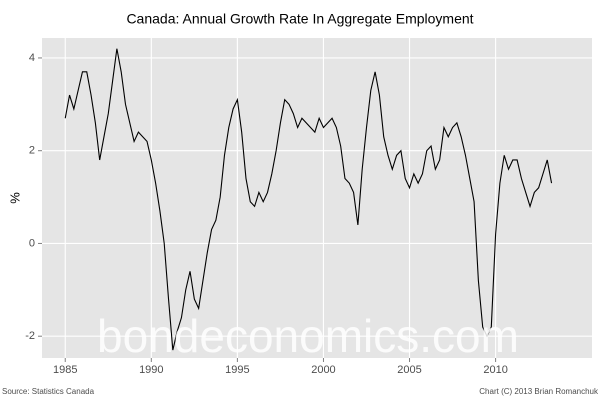 The height and width of the screenshot is (400, 600). What do you see at coordinates (32, 151) in the screenshot?
I see `y-tick-label: 2` at bounding box center [32, 151].